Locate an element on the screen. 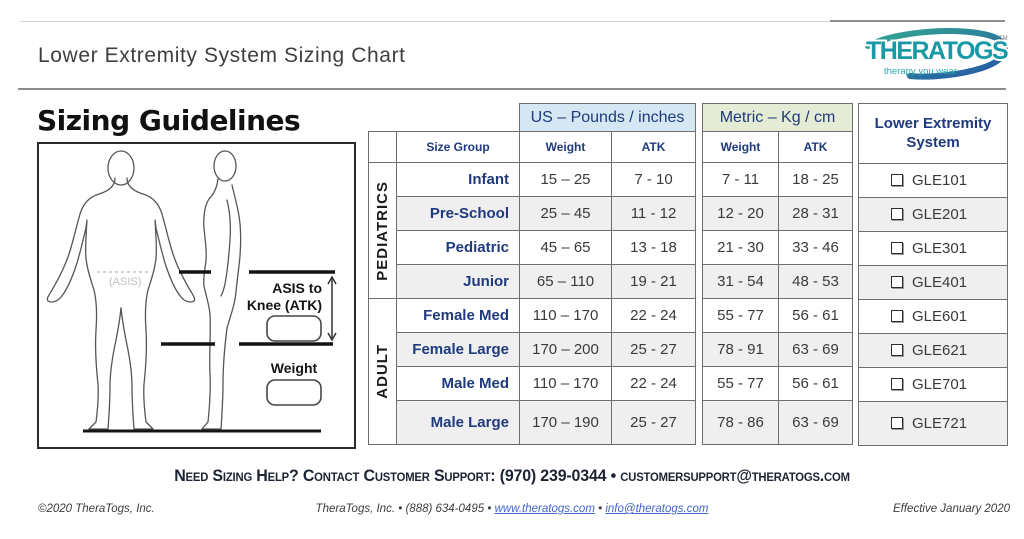 The image size is (1024, 539). atk-arrow is located at coordinates (332, 308).